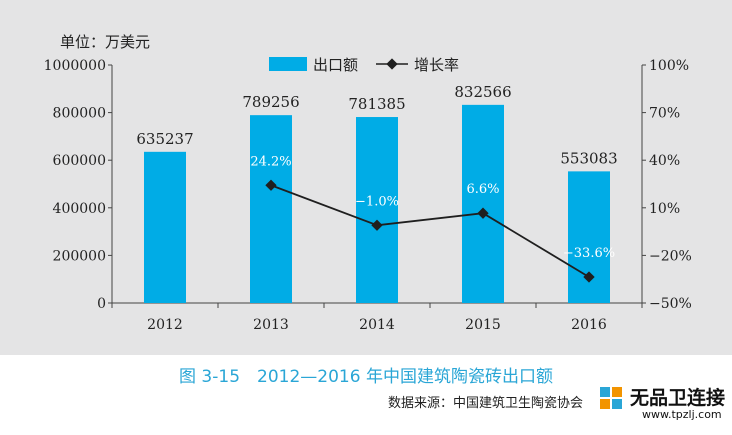 This screenshot has height=435, width=732. What do you see at coordinates (101, 304) in the screenshot?
I see `left-axis-tick-label: 0` at bounding box center [101, 304].